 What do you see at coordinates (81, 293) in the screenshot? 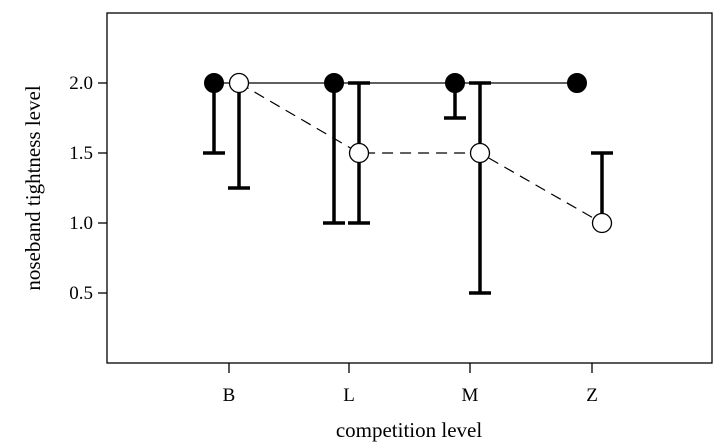
I see `y-tick-label: 0.5` at bounding box center [81, 293].